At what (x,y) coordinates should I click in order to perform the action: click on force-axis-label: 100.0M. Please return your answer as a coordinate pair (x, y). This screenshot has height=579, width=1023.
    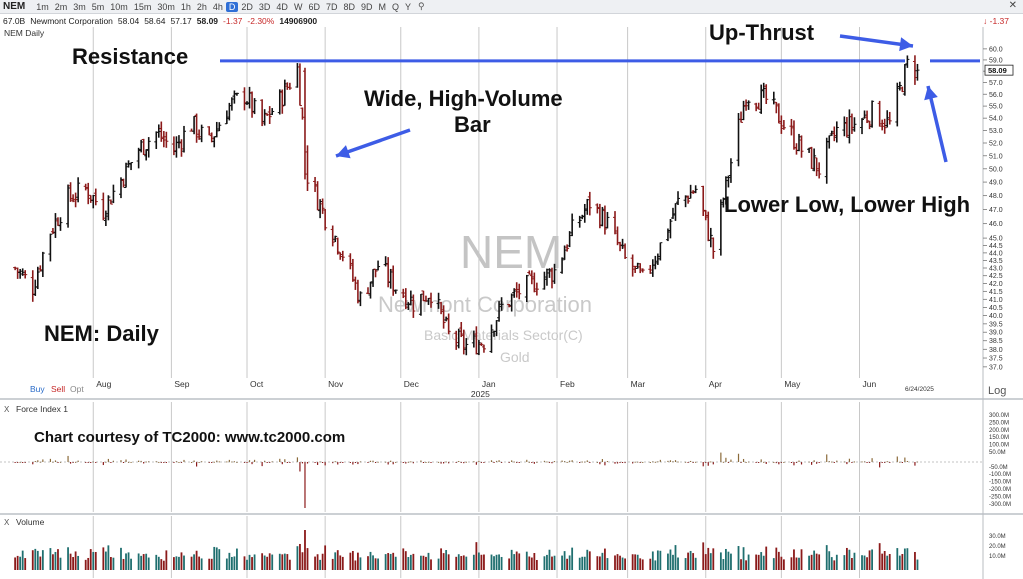
    Looking at the image, I should click on (999, 446).